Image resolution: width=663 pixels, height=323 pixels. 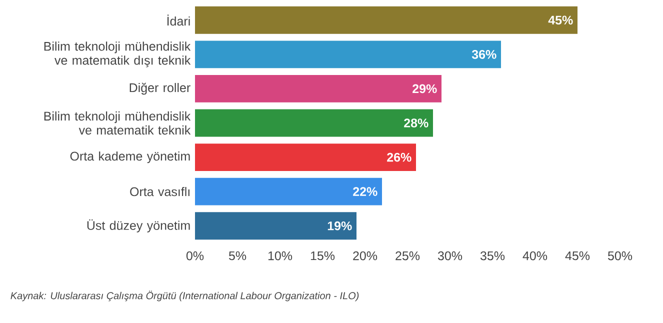 I want to click on data-label: 36%, so click(x=484, y=54).